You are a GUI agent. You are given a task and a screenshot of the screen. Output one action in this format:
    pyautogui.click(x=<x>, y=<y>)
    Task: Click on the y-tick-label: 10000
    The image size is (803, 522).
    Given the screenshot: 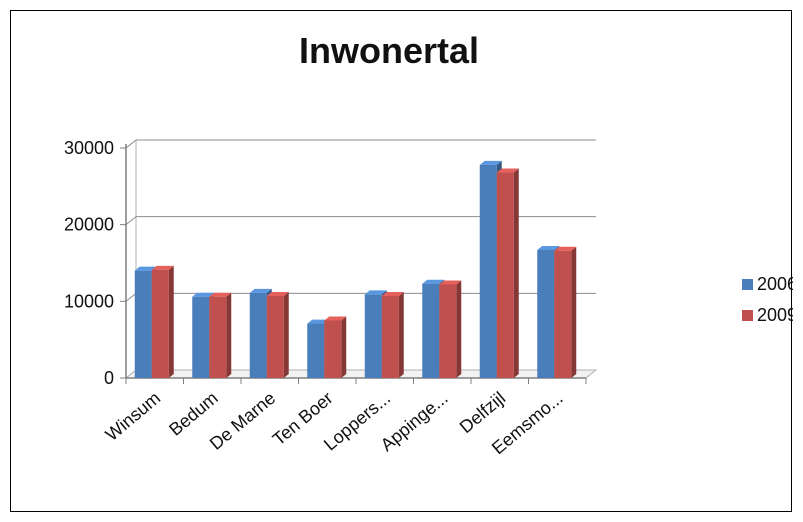 What is the action you would take?
    pyautogui.click(x=89, y=301)
    